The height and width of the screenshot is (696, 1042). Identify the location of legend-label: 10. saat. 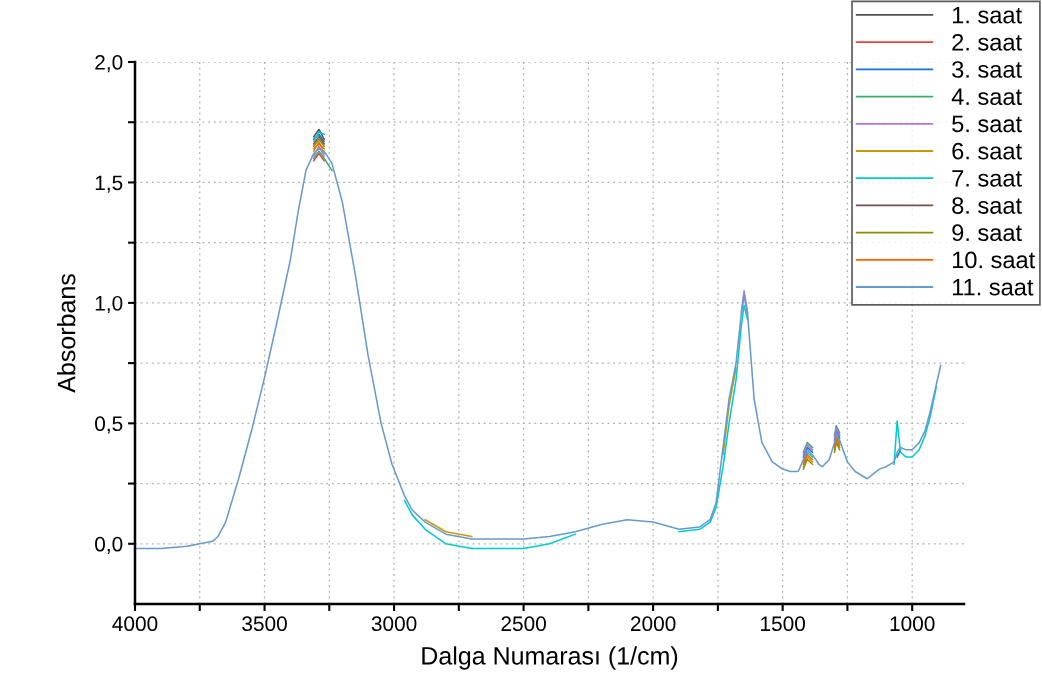
(994, 260).